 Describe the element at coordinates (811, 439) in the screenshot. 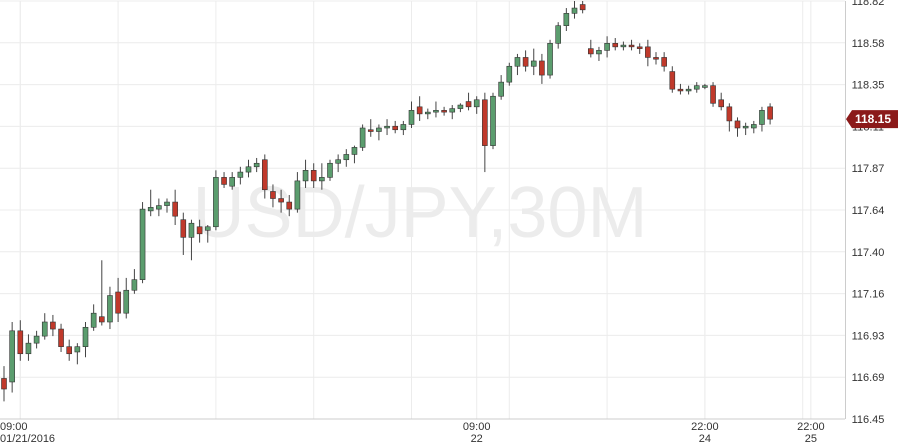

I see `x-tick-date: 25` at that location.